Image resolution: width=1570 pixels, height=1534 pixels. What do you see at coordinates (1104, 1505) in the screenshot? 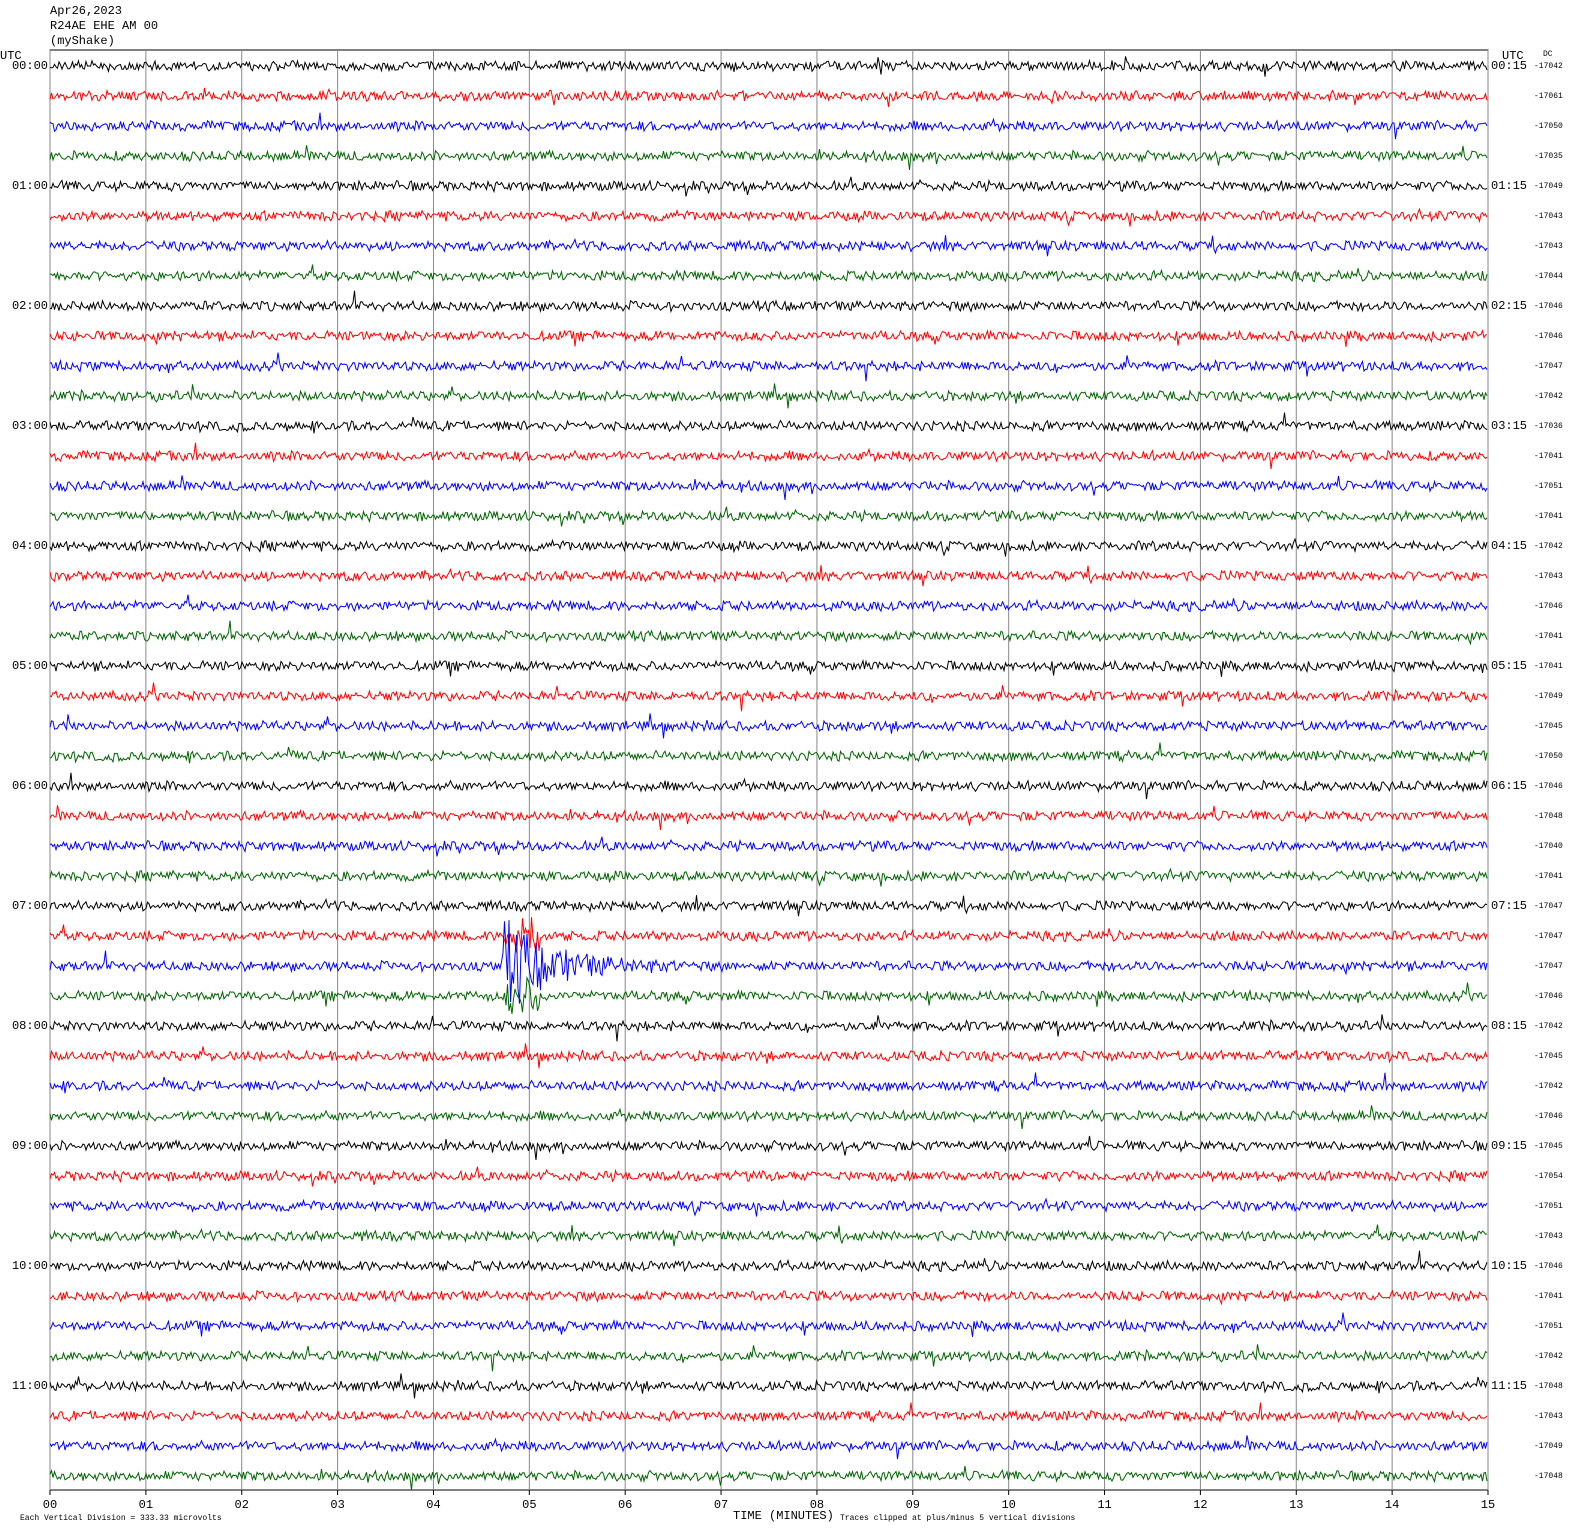
I see `x-tick-label: 11` at bounding box center [1104, 1505].